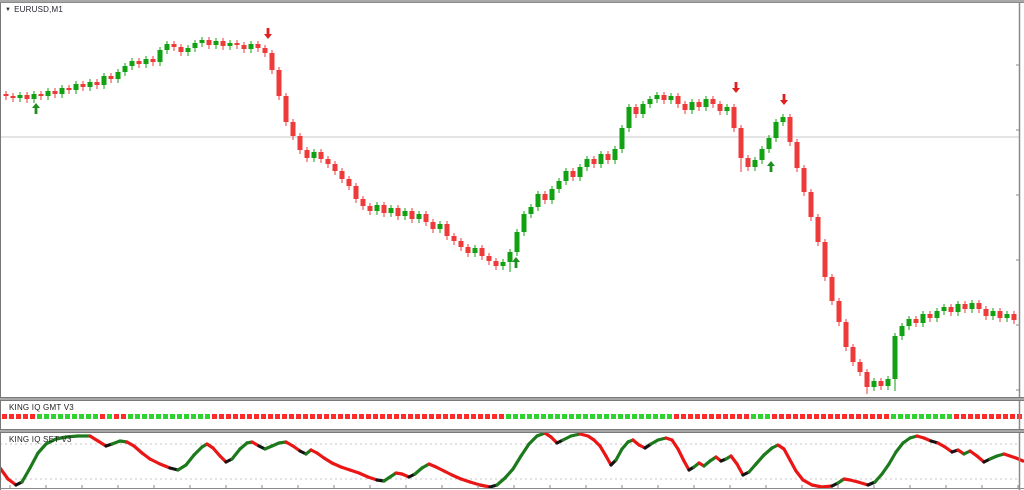 Image resolution: width=1024 pixels, height=490 pixels. What do you see at coordinates (8, 9) in the screenshot?
I see `dropdown-caret-icon: ▼` at bounding box center [8, 9].